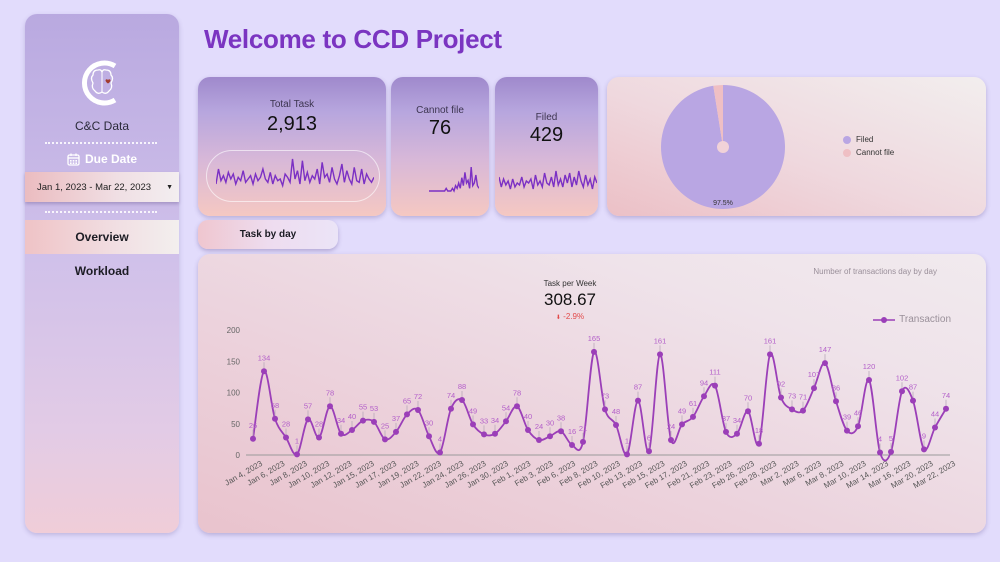 The height and width of the screenshot is (562, 1000). I want to click on legend-item-filed: Filed, so click(858, 139).